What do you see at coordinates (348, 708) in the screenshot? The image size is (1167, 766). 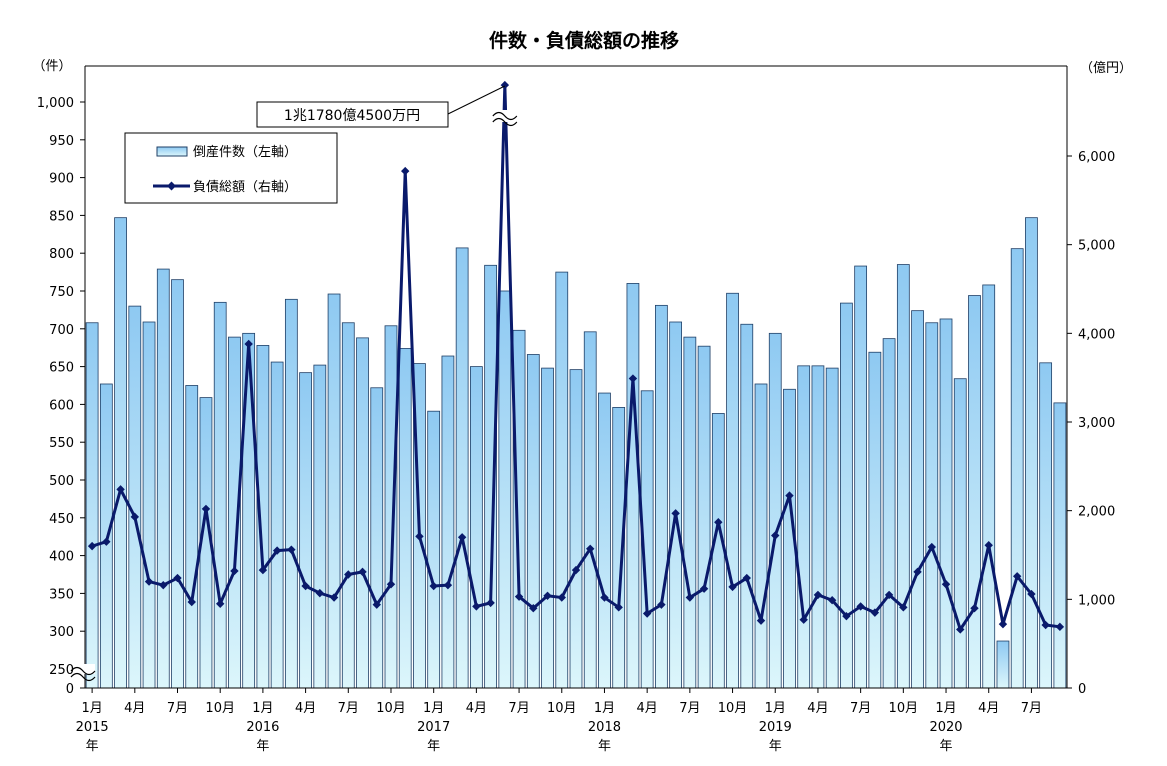 I see `x-month-label-6: 7月` at bounding box center [348, 708].